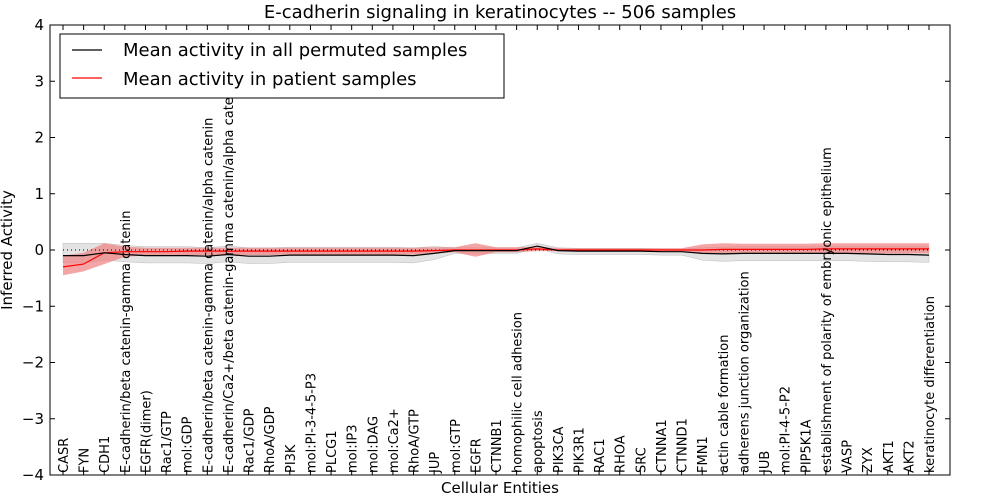 The image size is (1000, 500). What do you see at coordinates (291, 458) in the screenshot?
I see `x-tick-label: PI3K` at bounding box center [291, 458].